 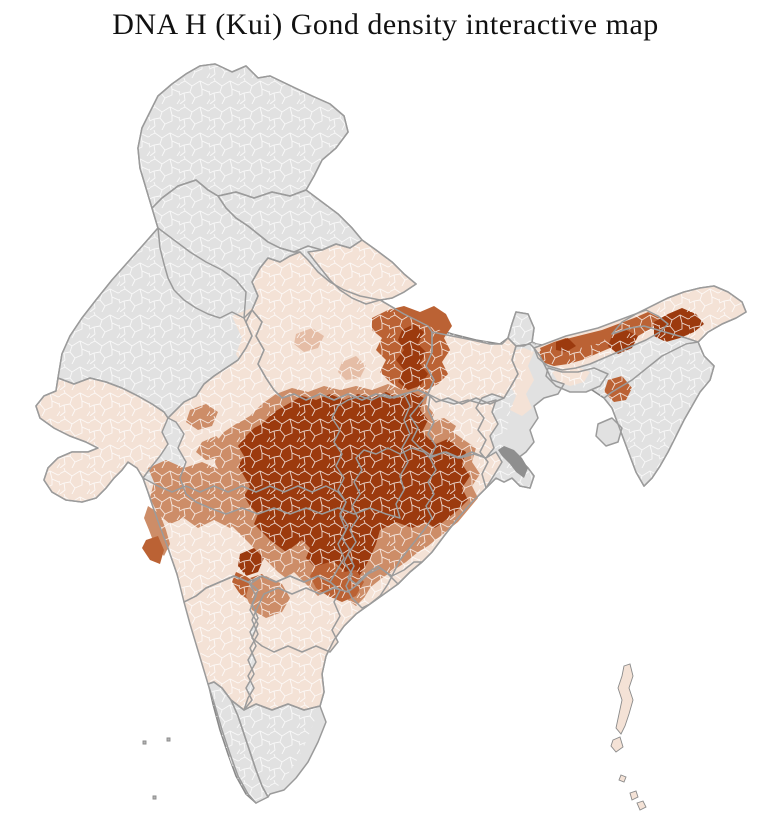 What do you see at coordinates (513, 462) in the screenshot?
I see `region-sundarbans-delta` at bounding box center [513, 462].